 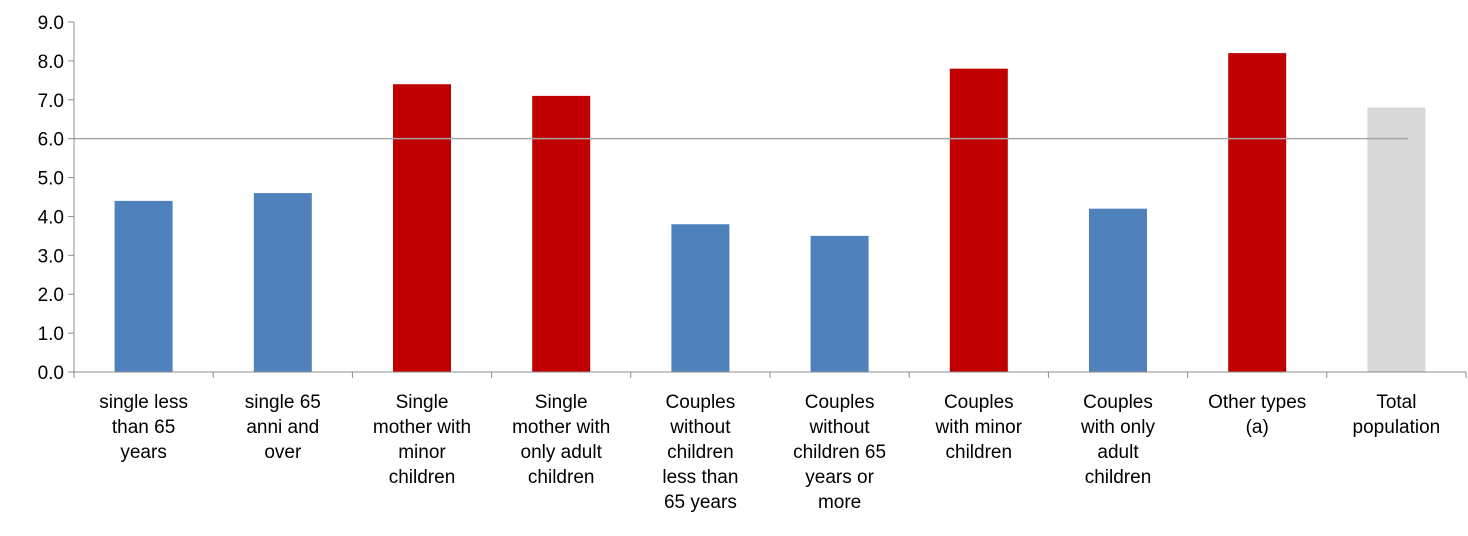 I want to click on y-tick-label: 9.0, so click(x=51, y=23).